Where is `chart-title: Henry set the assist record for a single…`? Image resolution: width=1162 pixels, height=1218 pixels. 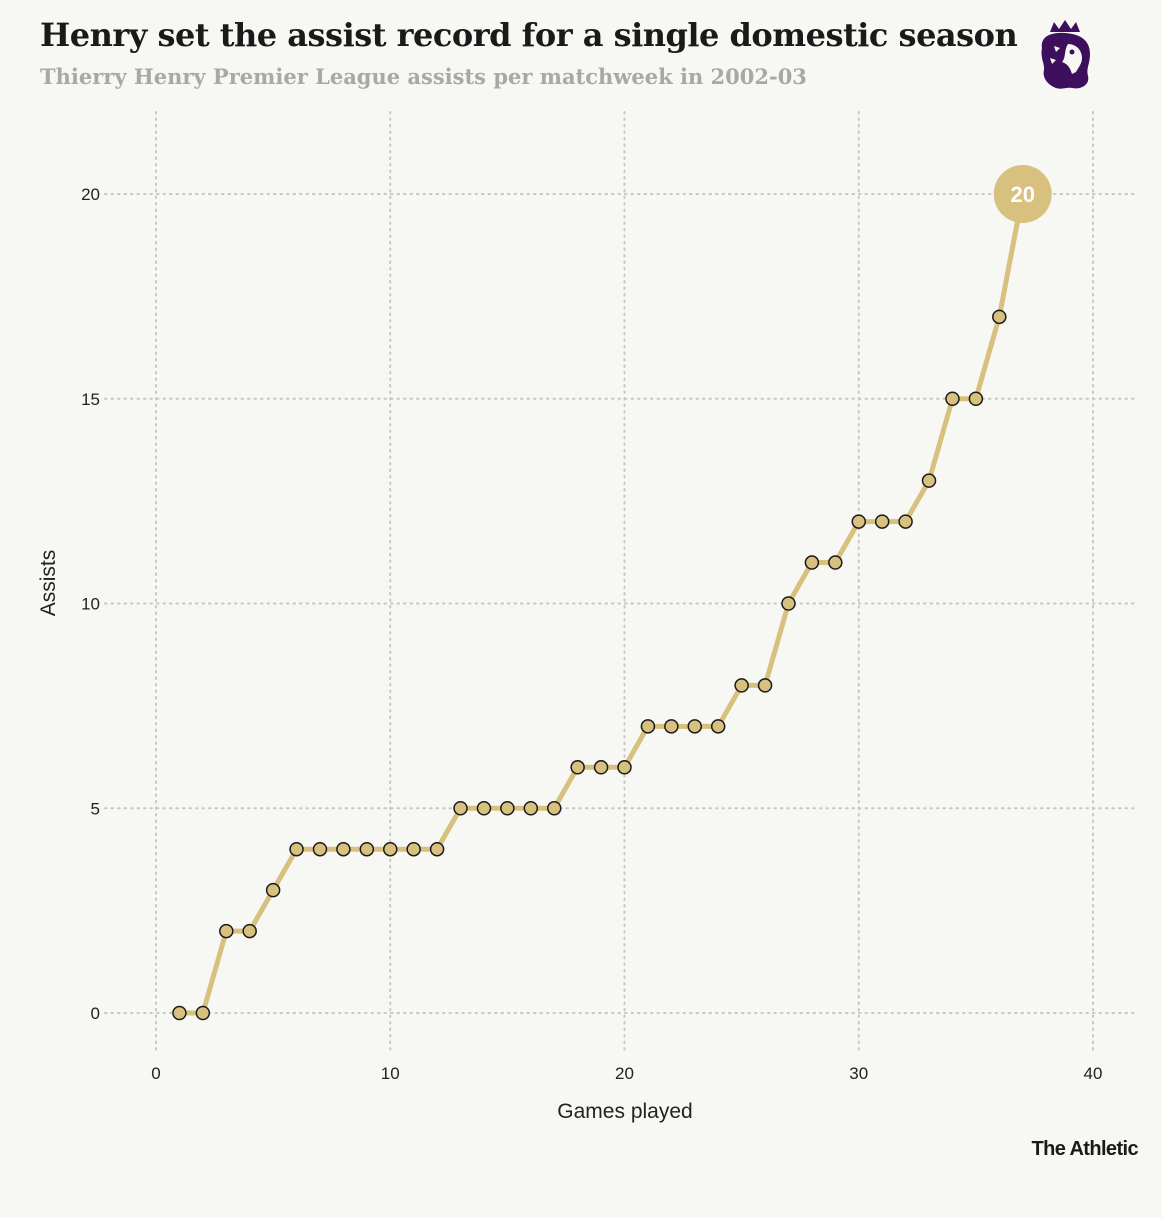 chart-title: Henry set the assist record for a single… is located at coordinates (529, 35).